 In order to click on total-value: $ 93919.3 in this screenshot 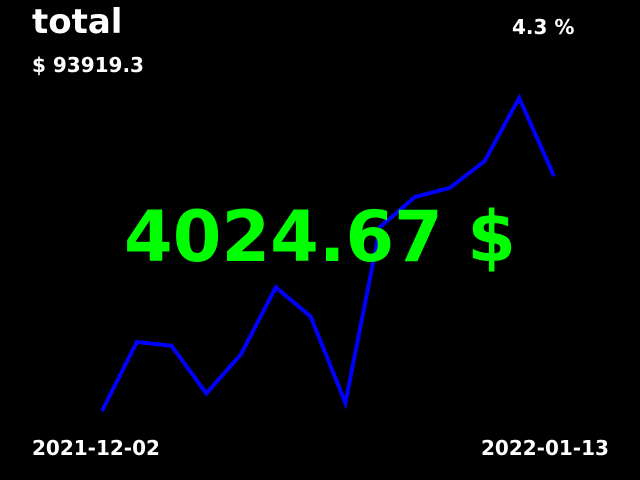, I will do `click(88, 65)`.